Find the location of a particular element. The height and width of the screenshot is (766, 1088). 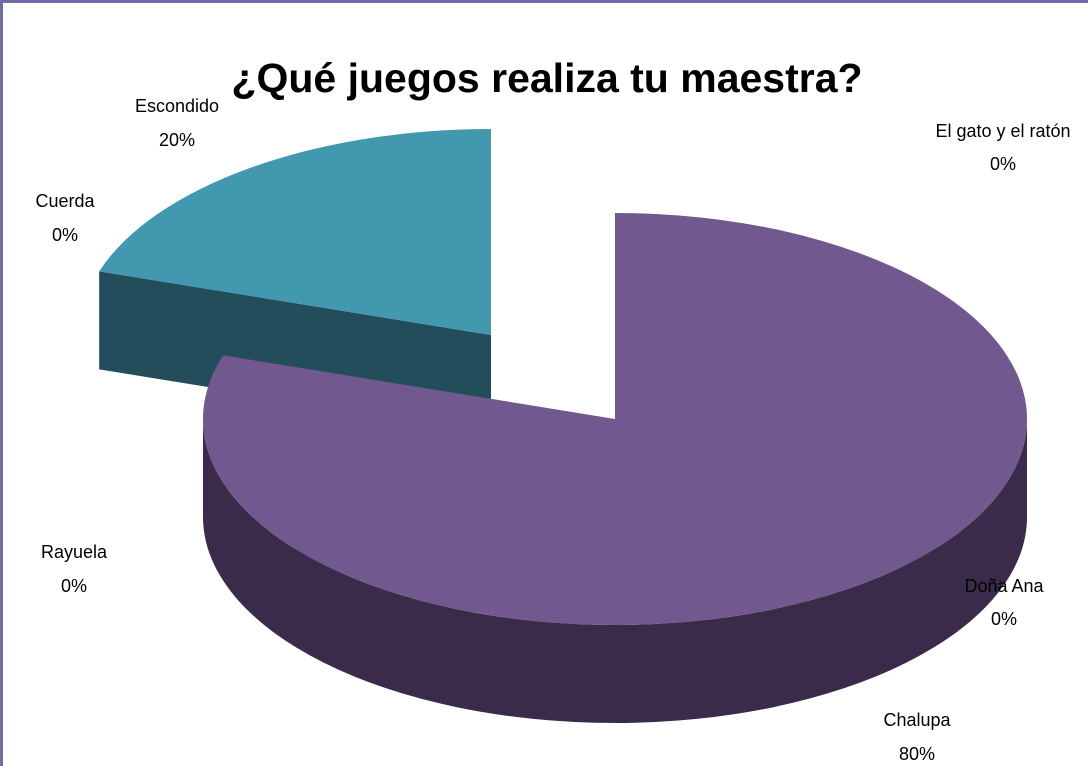

chart-title: ¿Qué juegos realiza tu maestra? is located at coordinates (546, 78).